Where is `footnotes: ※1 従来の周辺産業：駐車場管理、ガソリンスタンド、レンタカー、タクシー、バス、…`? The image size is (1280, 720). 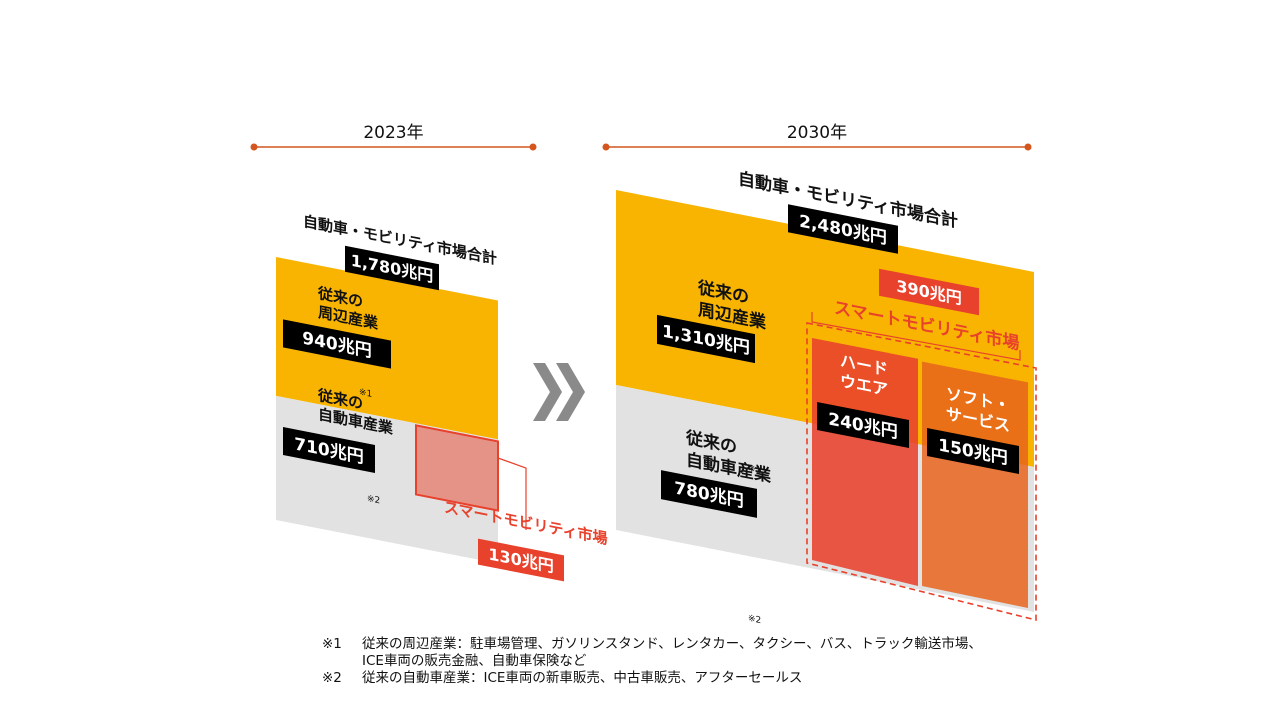
footnotes: ※1 従来の周辺産業：駐車場管理、ガソリンスタンド、レンタカー、タクシー、バス、… is located at coordinates (682, 661).